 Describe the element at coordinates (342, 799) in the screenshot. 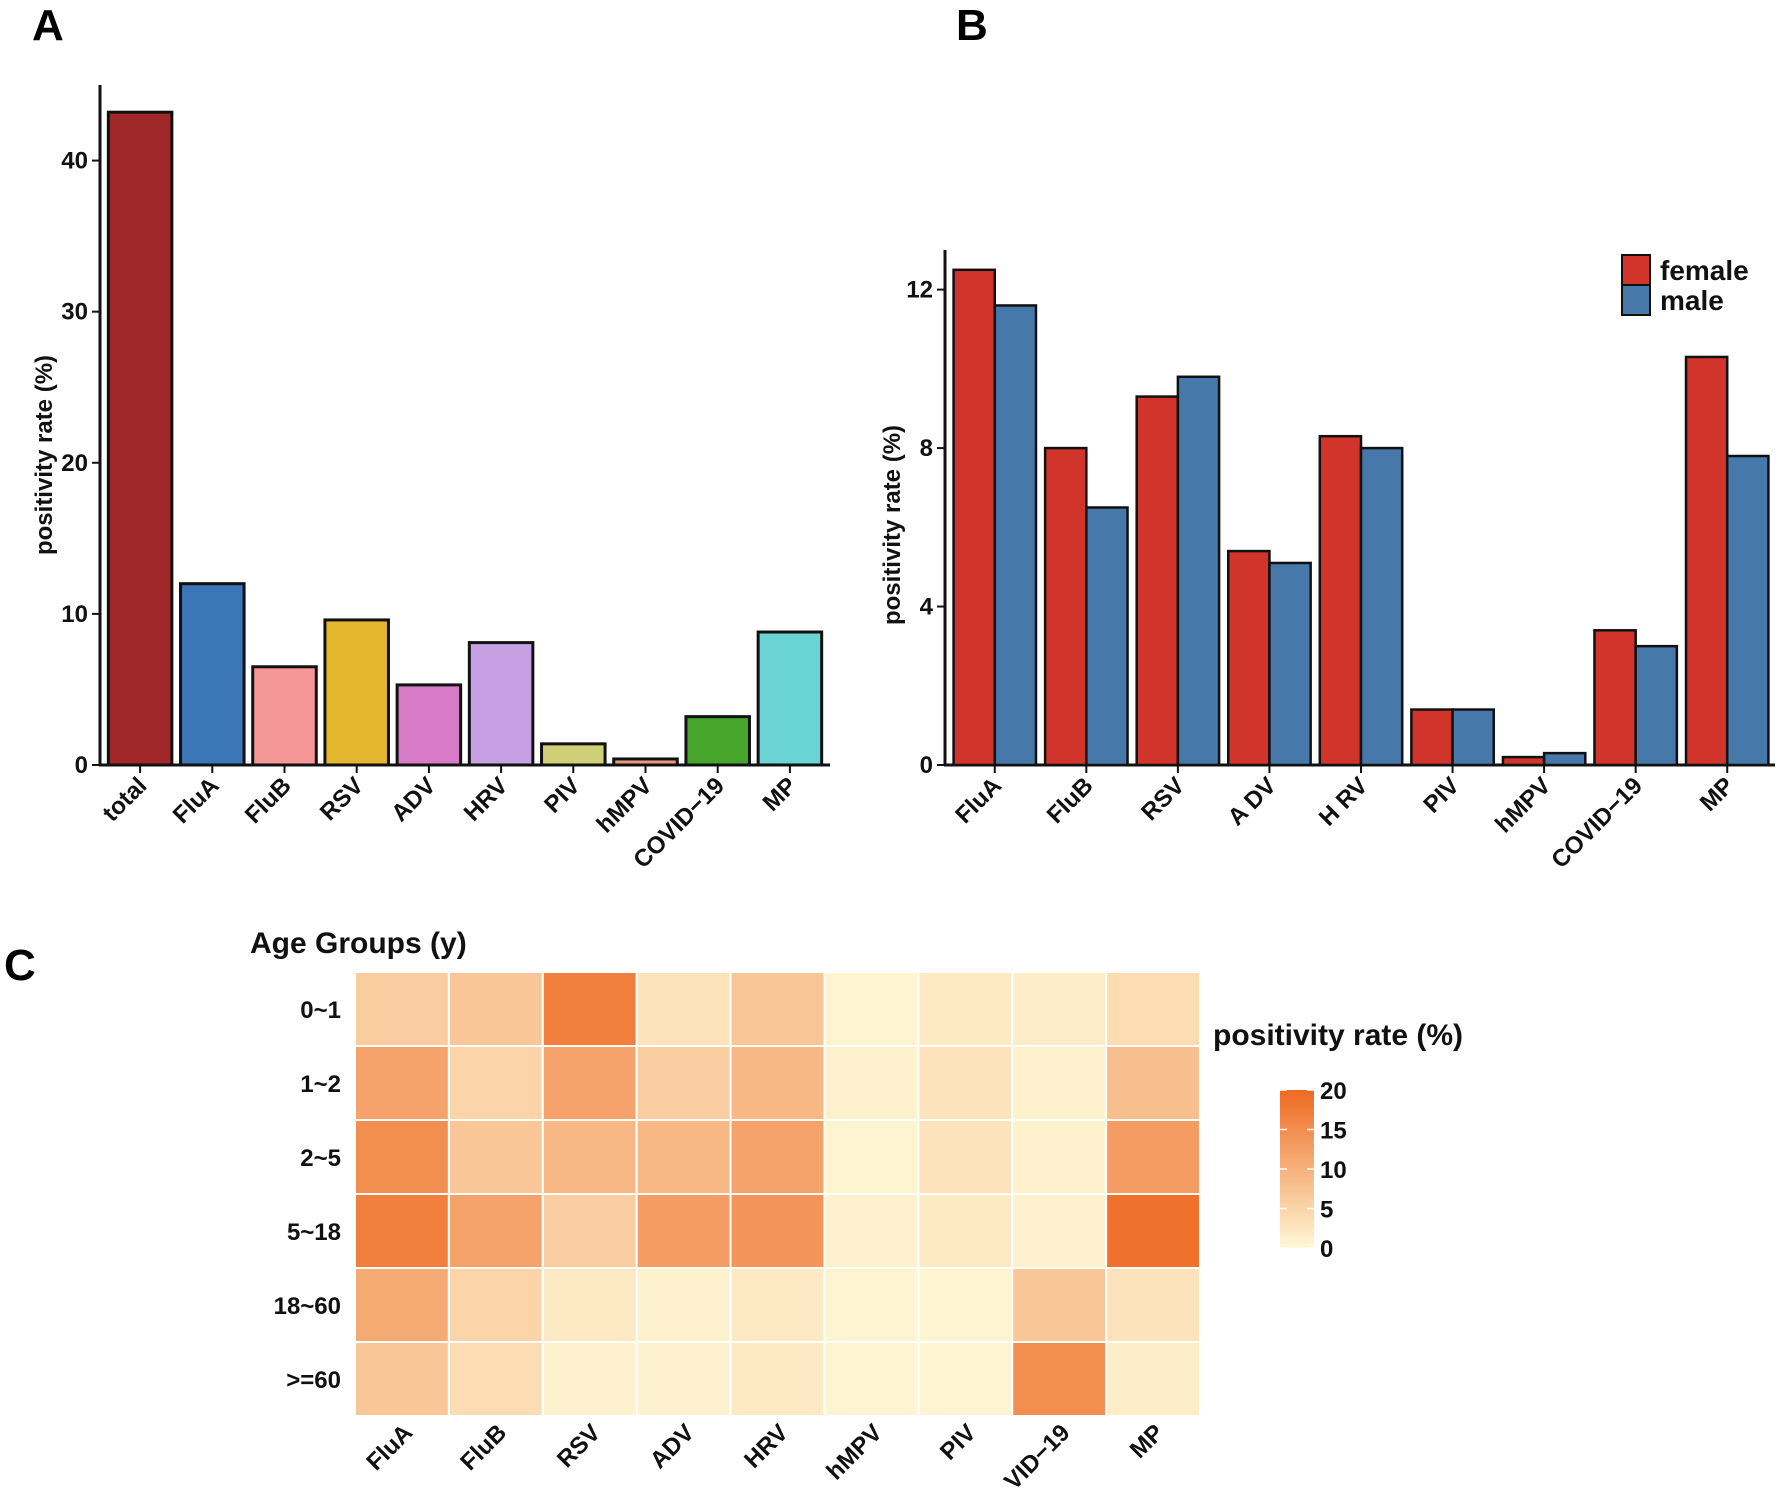

I see `chart-a-x-tick-label: RSV` at that location.